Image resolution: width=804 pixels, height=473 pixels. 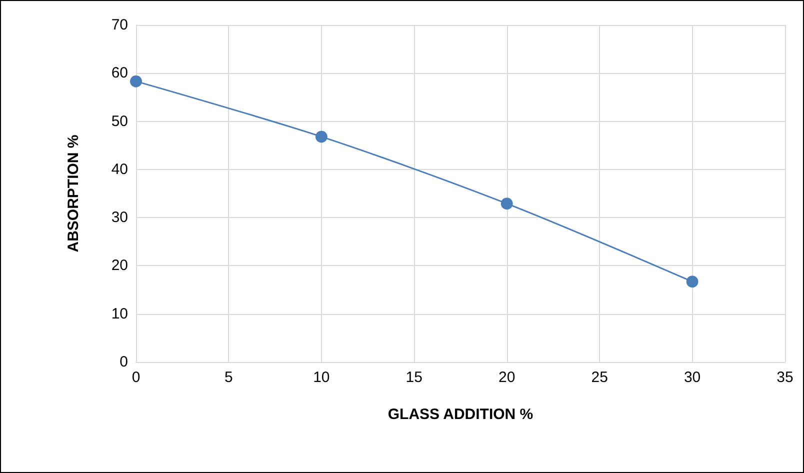 What do you see at coordinates (507, 377) in the screenshot?
I see `x-tick-label: 20` at bounding box center [507, 377].